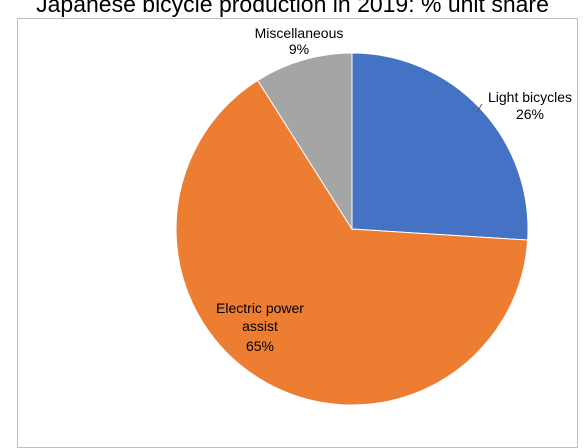 This screenshot has height=448, width=585. Describe the element at coordinates (260, 308) in the screenshot. I see `slice-label-electric-power-assist-line1: Electric power` at that location.